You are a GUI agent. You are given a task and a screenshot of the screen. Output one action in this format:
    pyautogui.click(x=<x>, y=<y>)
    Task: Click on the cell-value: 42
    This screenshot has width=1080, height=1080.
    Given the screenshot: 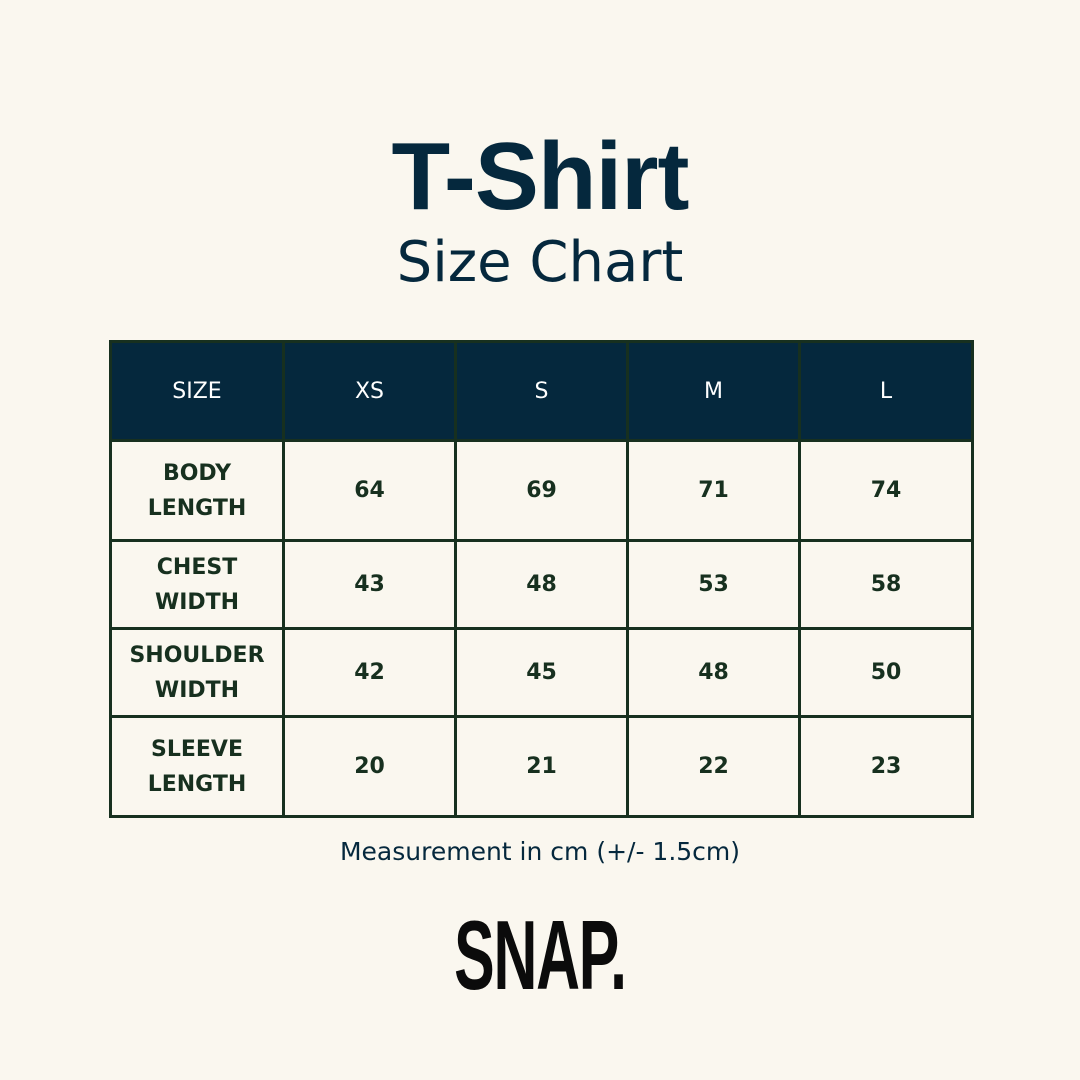 What is the action you would take?
    pyautogui.click(x=369, y=672)
    